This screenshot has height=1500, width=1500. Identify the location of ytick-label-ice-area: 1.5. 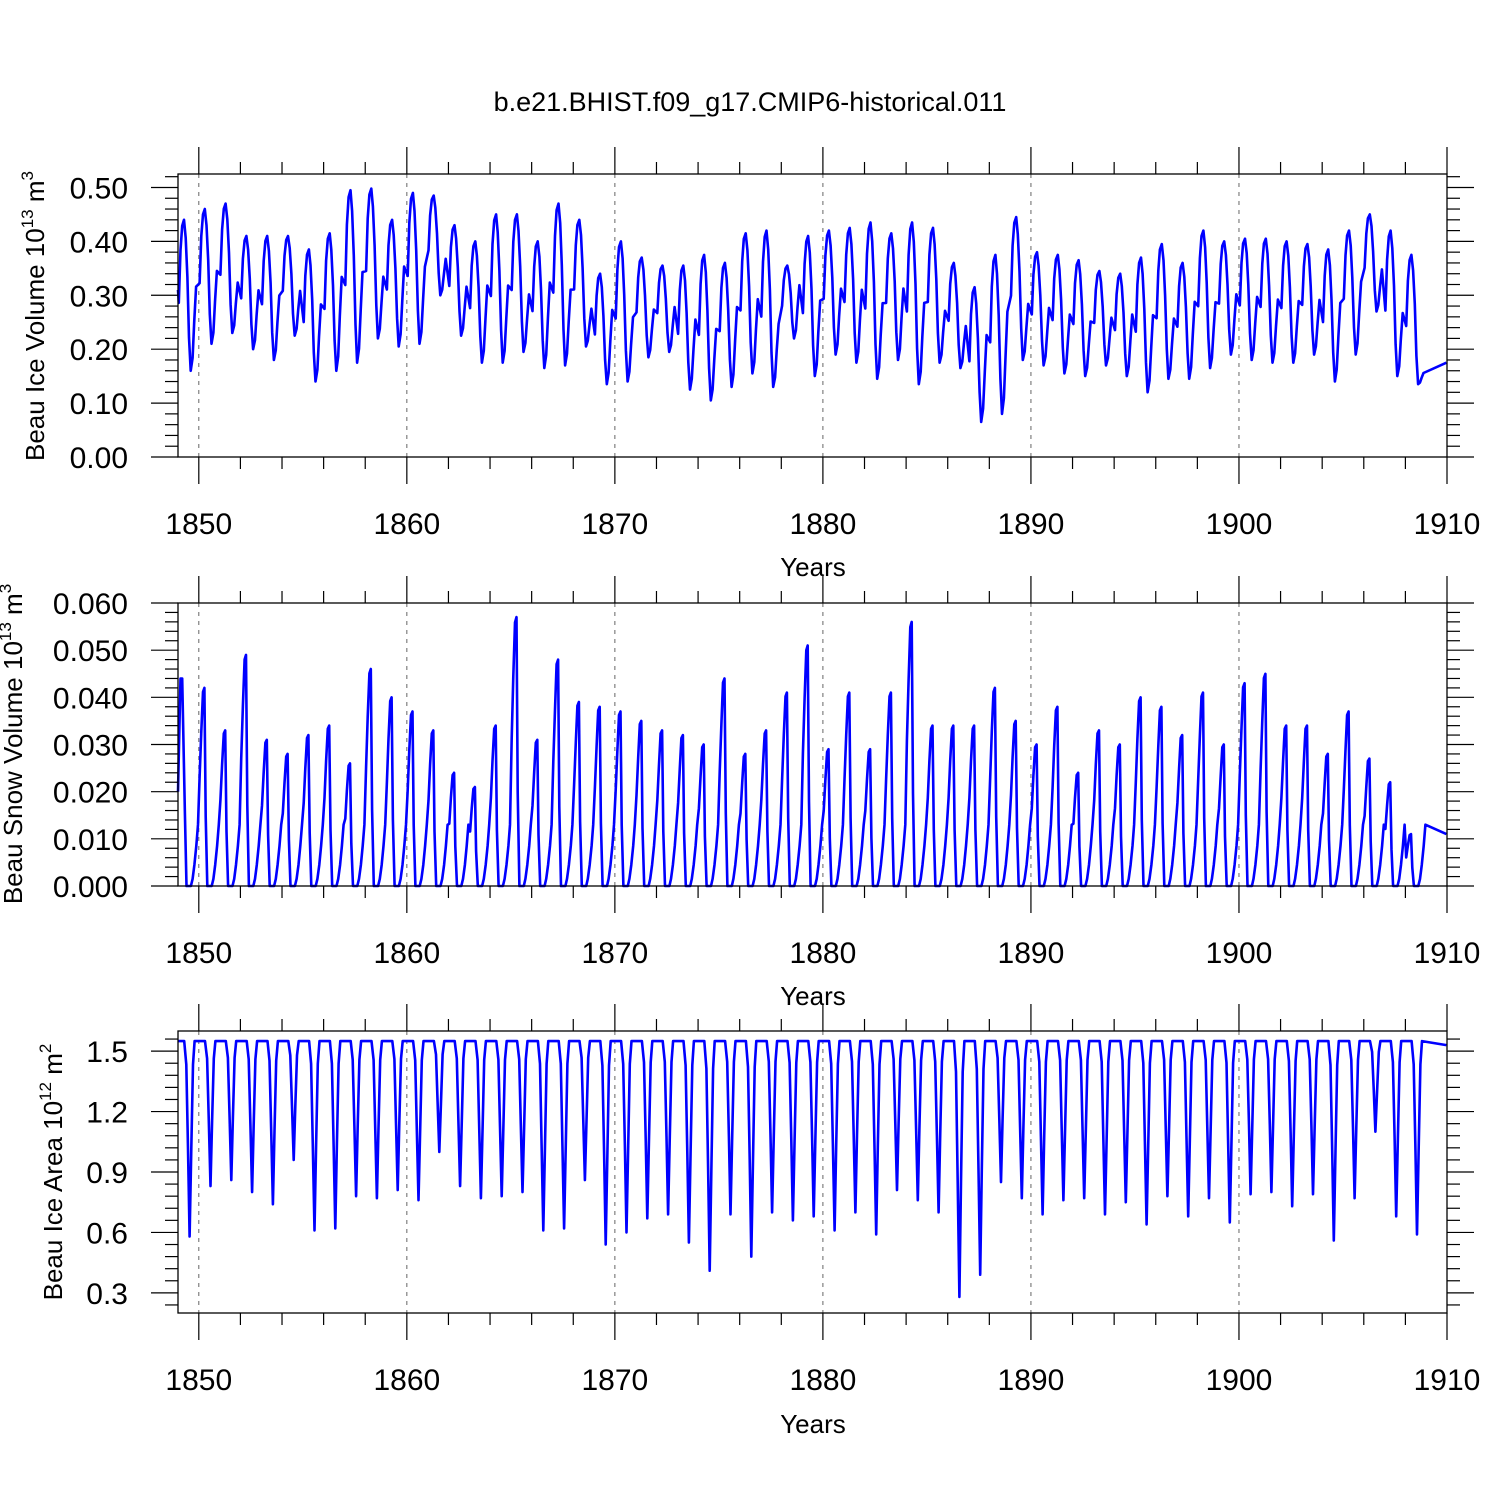
(107, 1052).